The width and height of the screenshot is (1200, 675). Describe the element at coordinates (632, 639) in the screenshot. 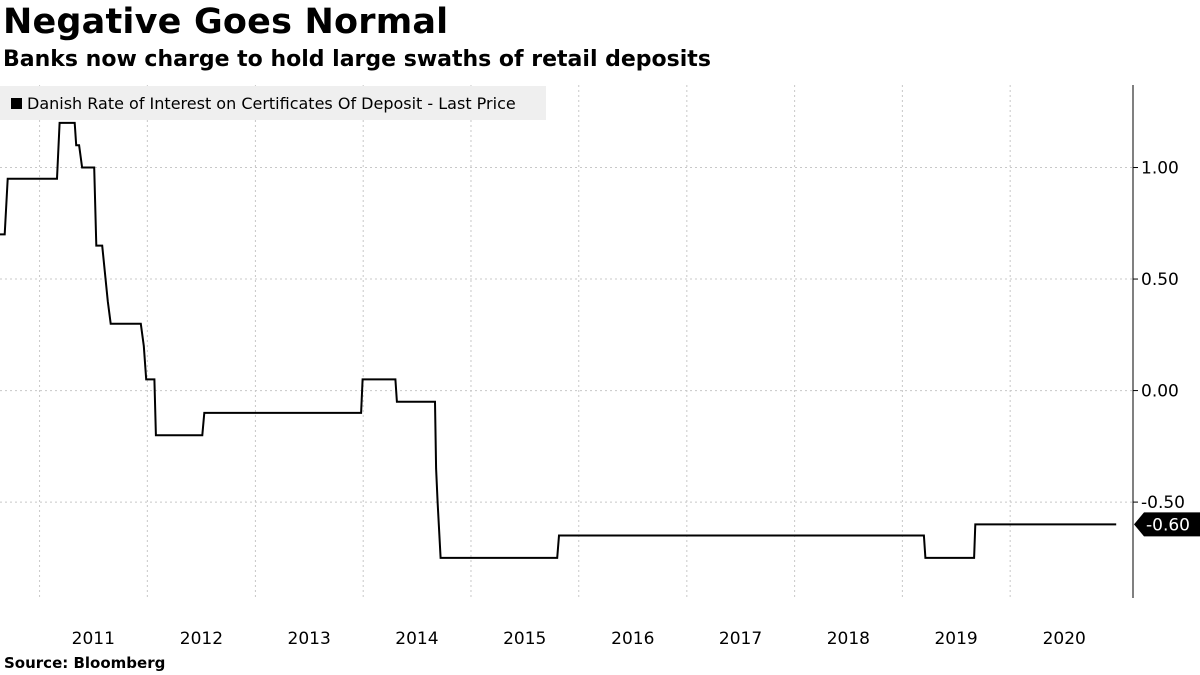

I see `x-tick-label: 2016` at that location.